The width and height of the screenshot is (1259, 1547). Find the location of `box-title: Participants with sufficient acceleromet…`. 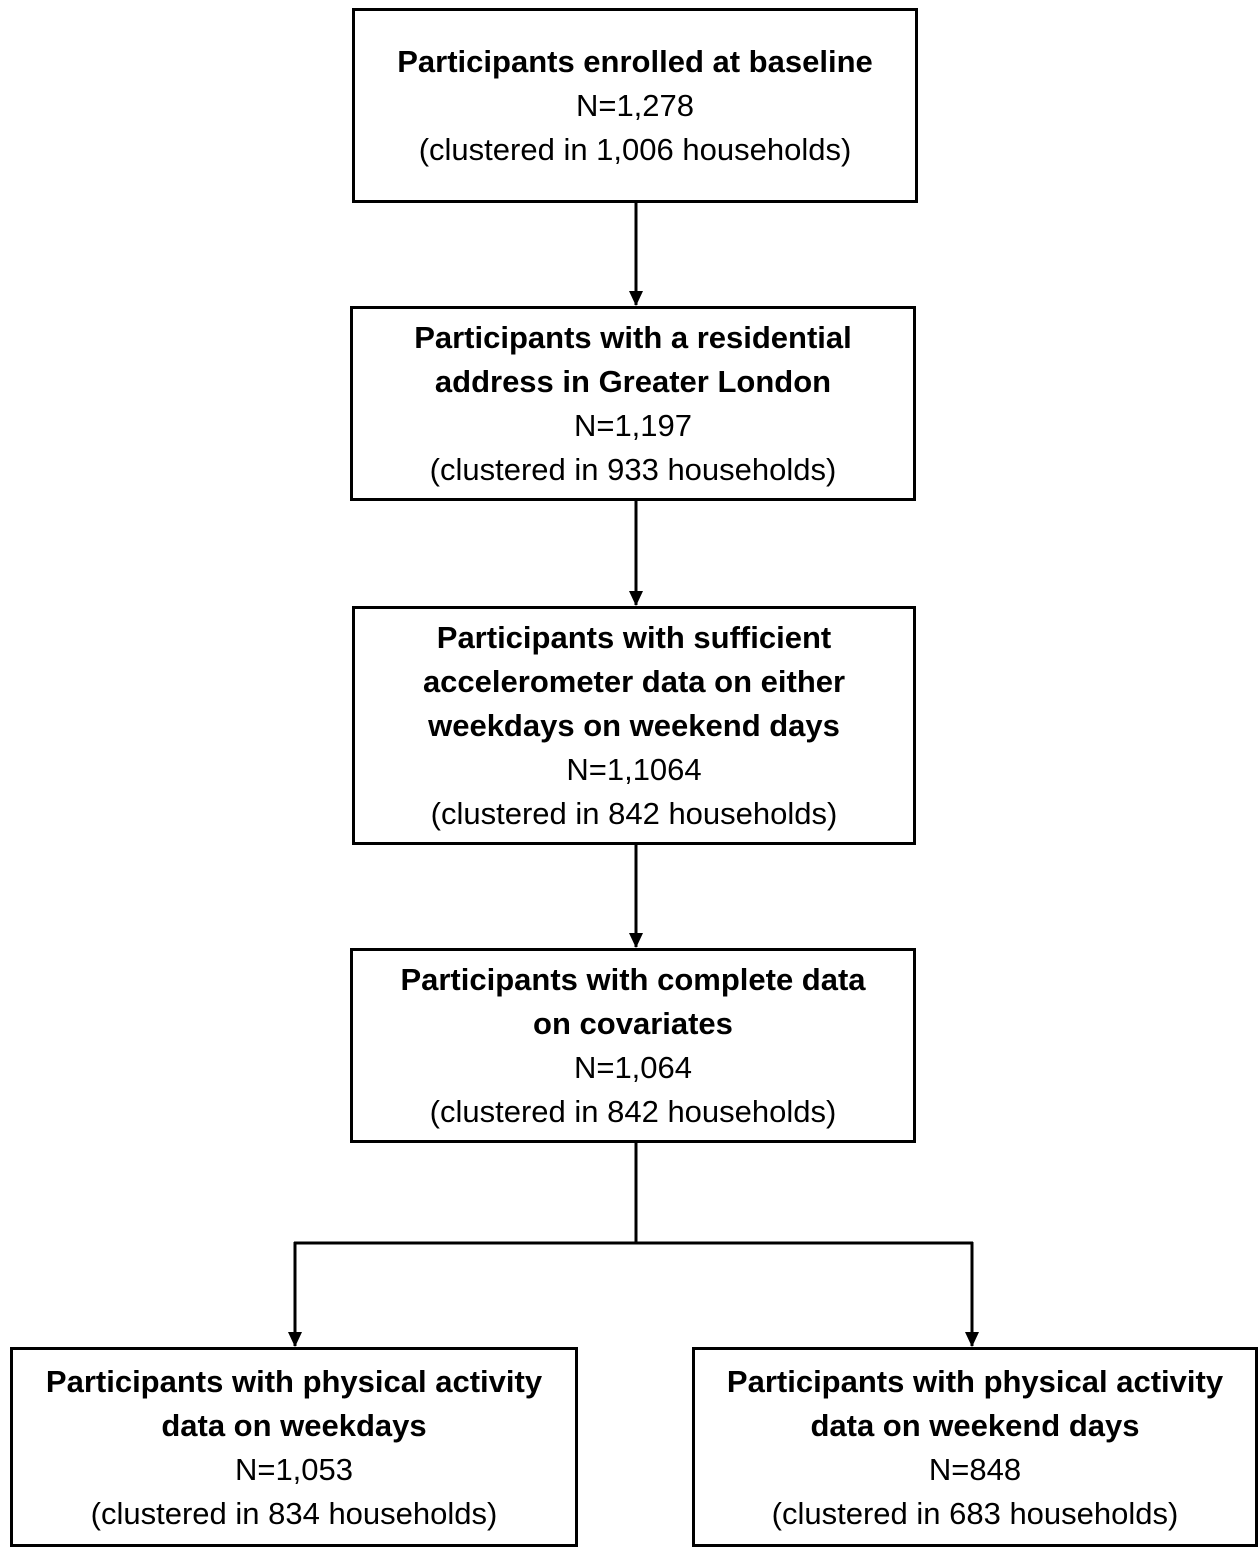

box-title: Participants with sufficient acceleromet… is located at coordinates (634, 681).